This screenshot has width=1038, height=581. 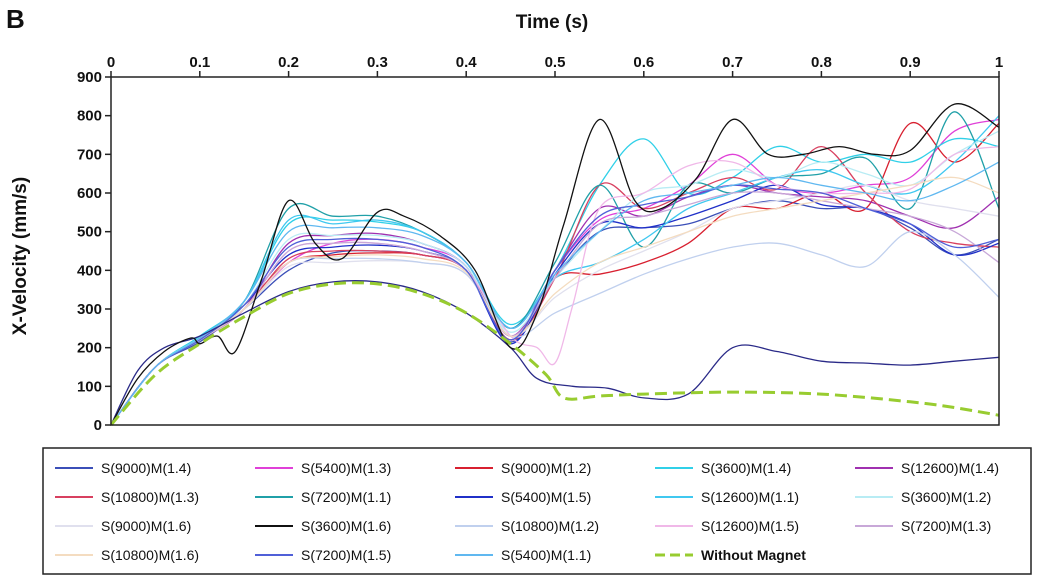 I want to click on y-tick-label: 600, so click(x=89, y=193).